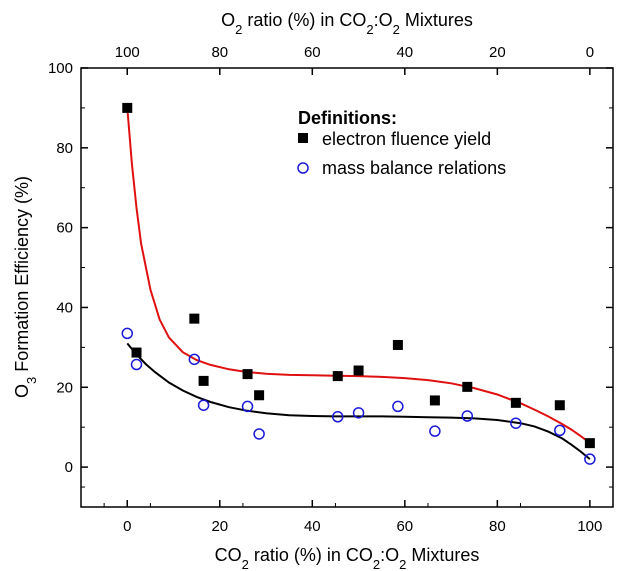  What do you see at coordinates (64, 148) in the screenshot?
I see `y-tick-label: 80` at bounding box center [64, 148].